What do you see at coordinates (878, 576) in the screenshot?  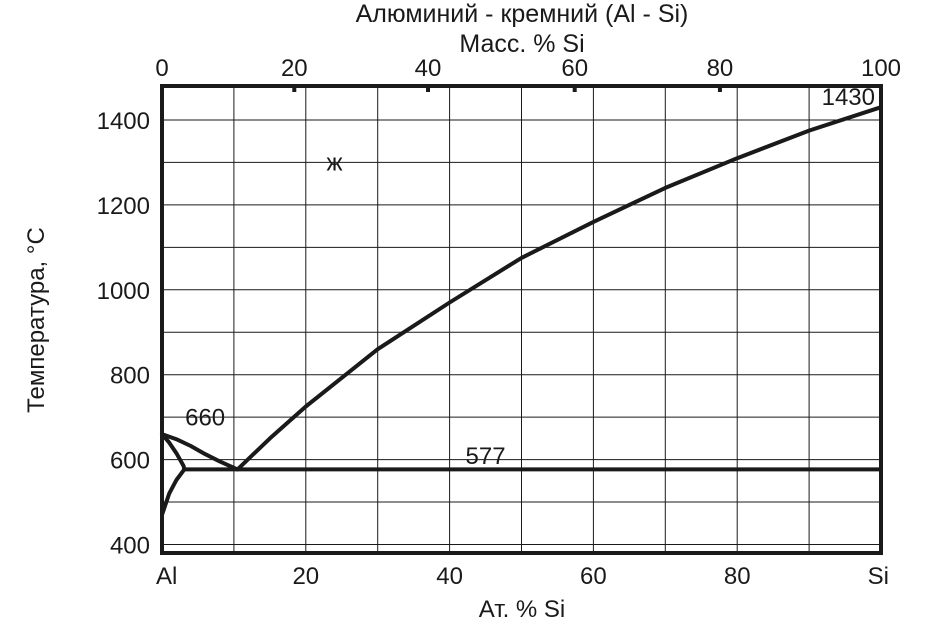 I see `x-tick-label: Si` at bounding box center [878, 576].